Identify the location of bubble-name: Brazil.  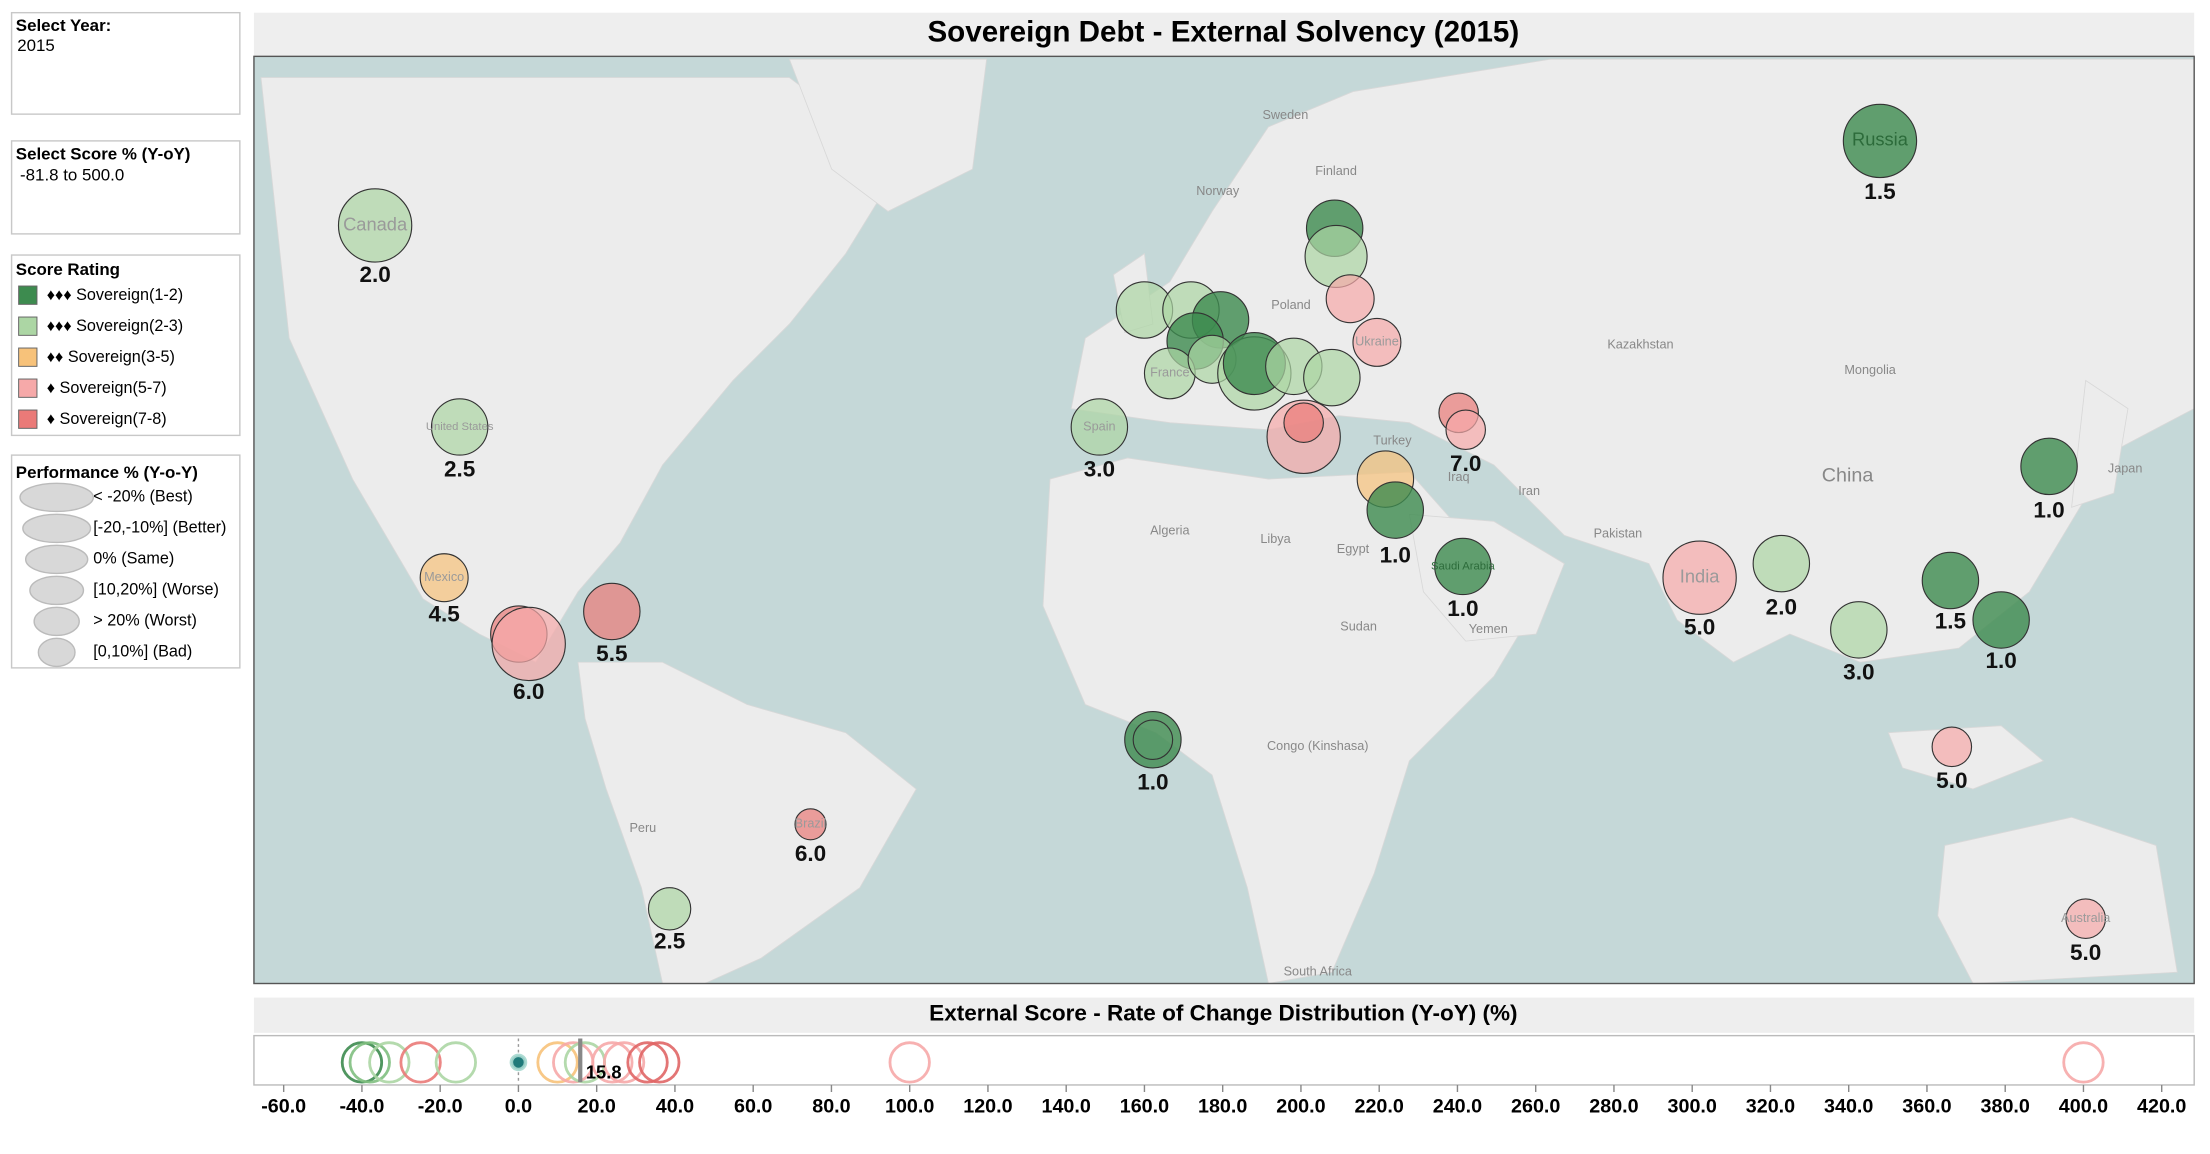
(811, 824).